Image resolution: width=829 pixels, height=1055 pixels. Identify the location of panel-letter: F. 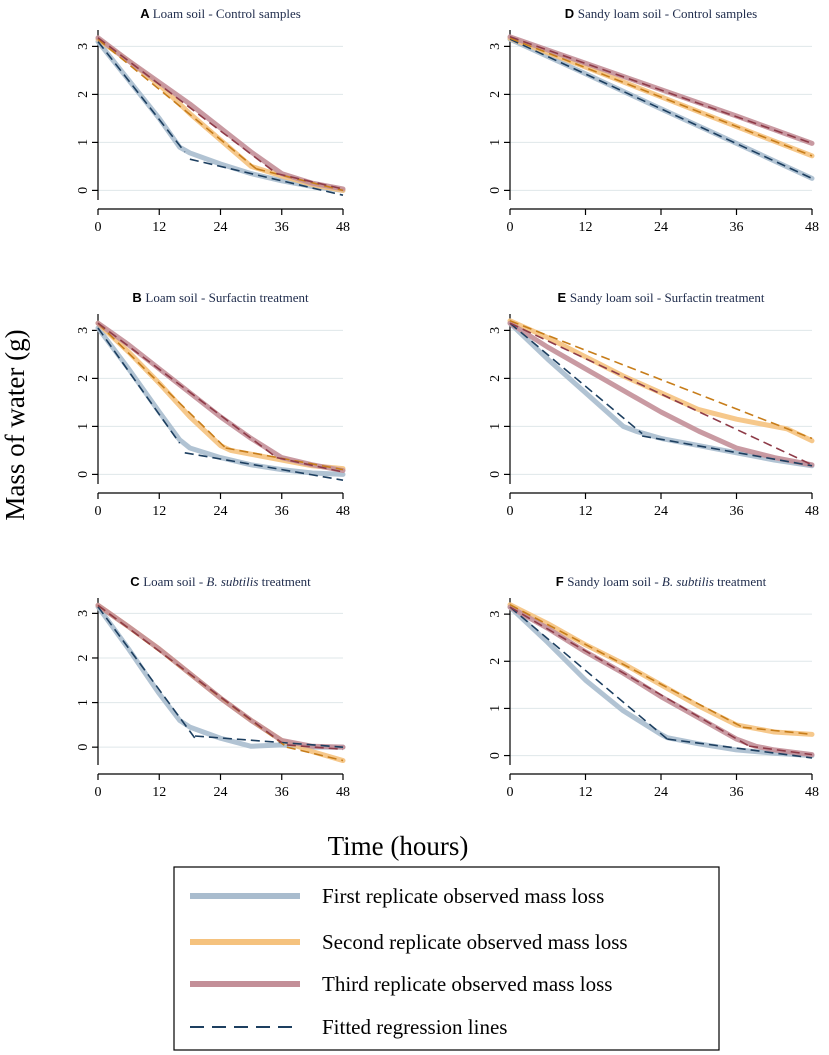
(562, 581).